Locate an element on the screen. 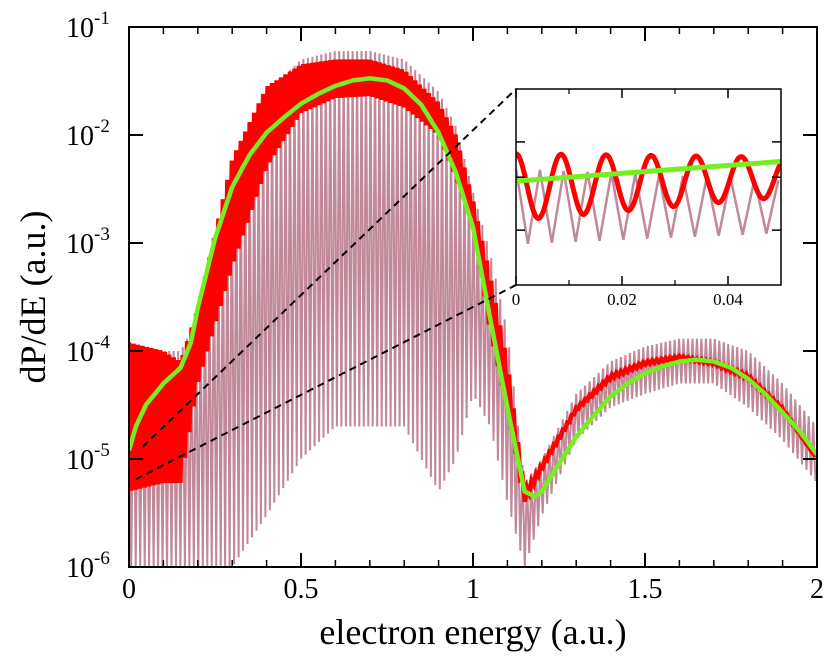 This screenshot has height=658, width=827. y-tick-label: 10⁻⁴ is located at coordinates (88, 350).